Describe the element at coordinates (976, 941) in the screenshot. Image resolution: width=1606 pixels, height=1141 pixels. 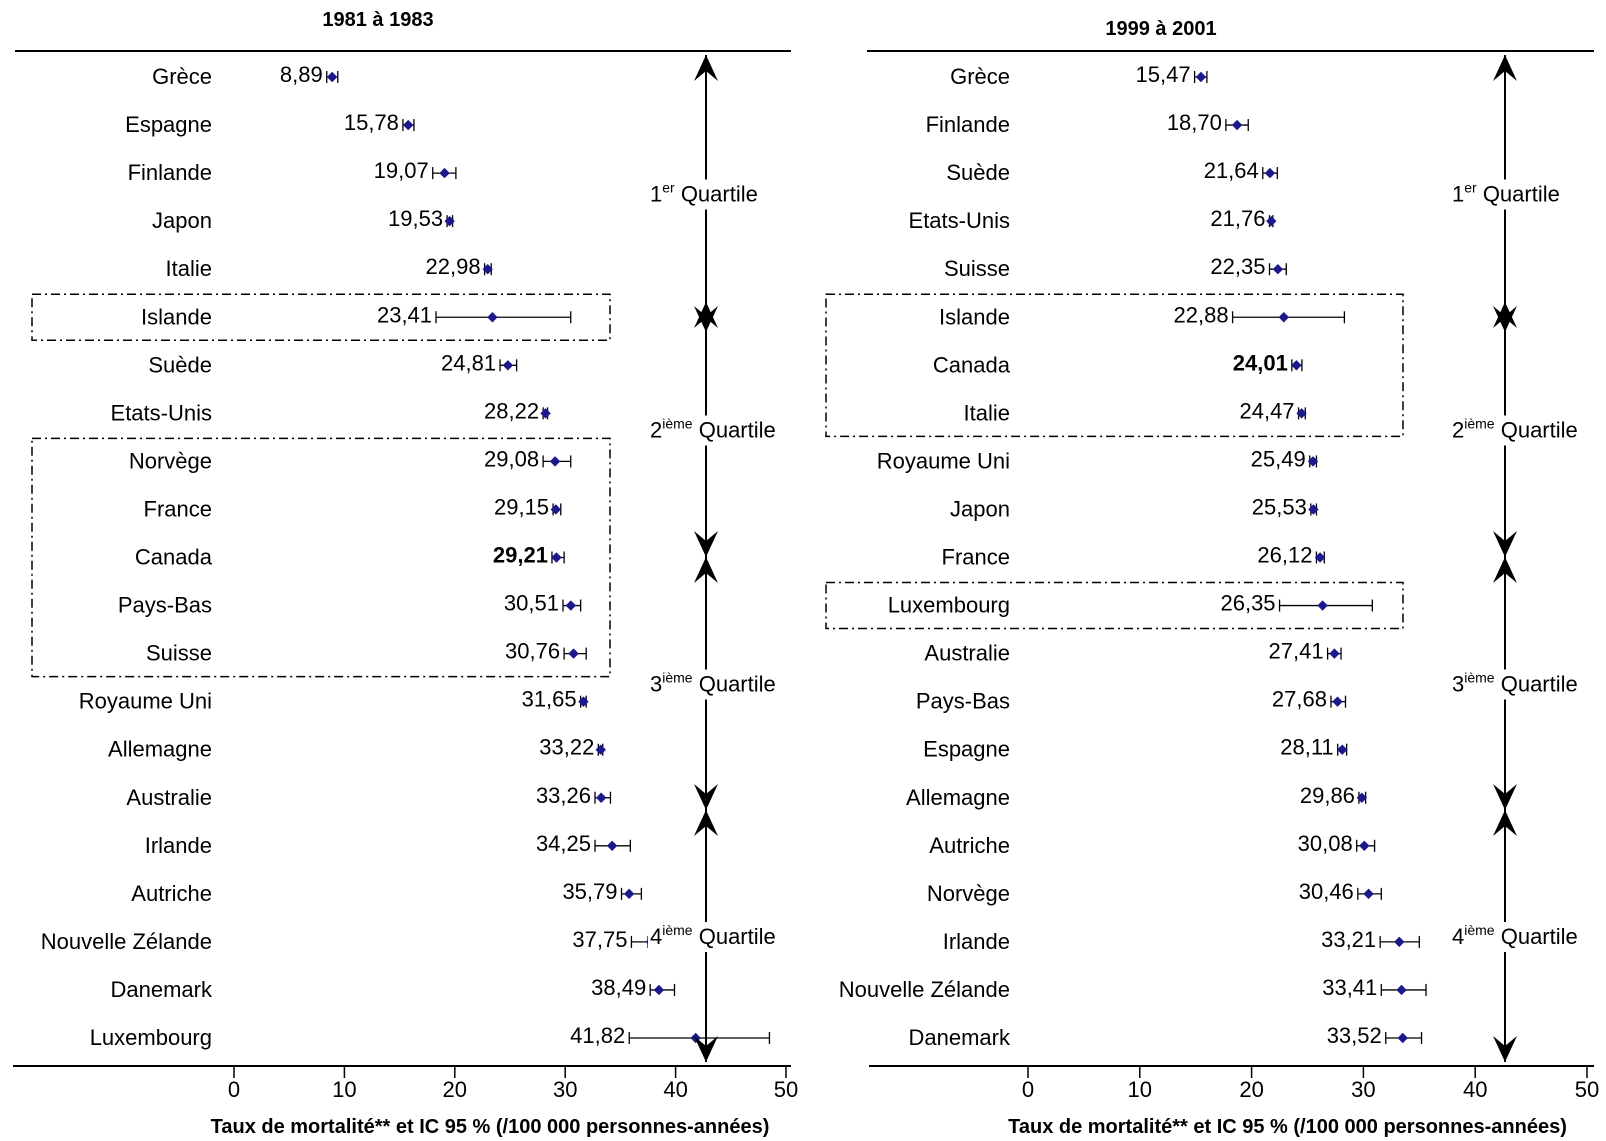
I see `country-label: Irlande` at that location.